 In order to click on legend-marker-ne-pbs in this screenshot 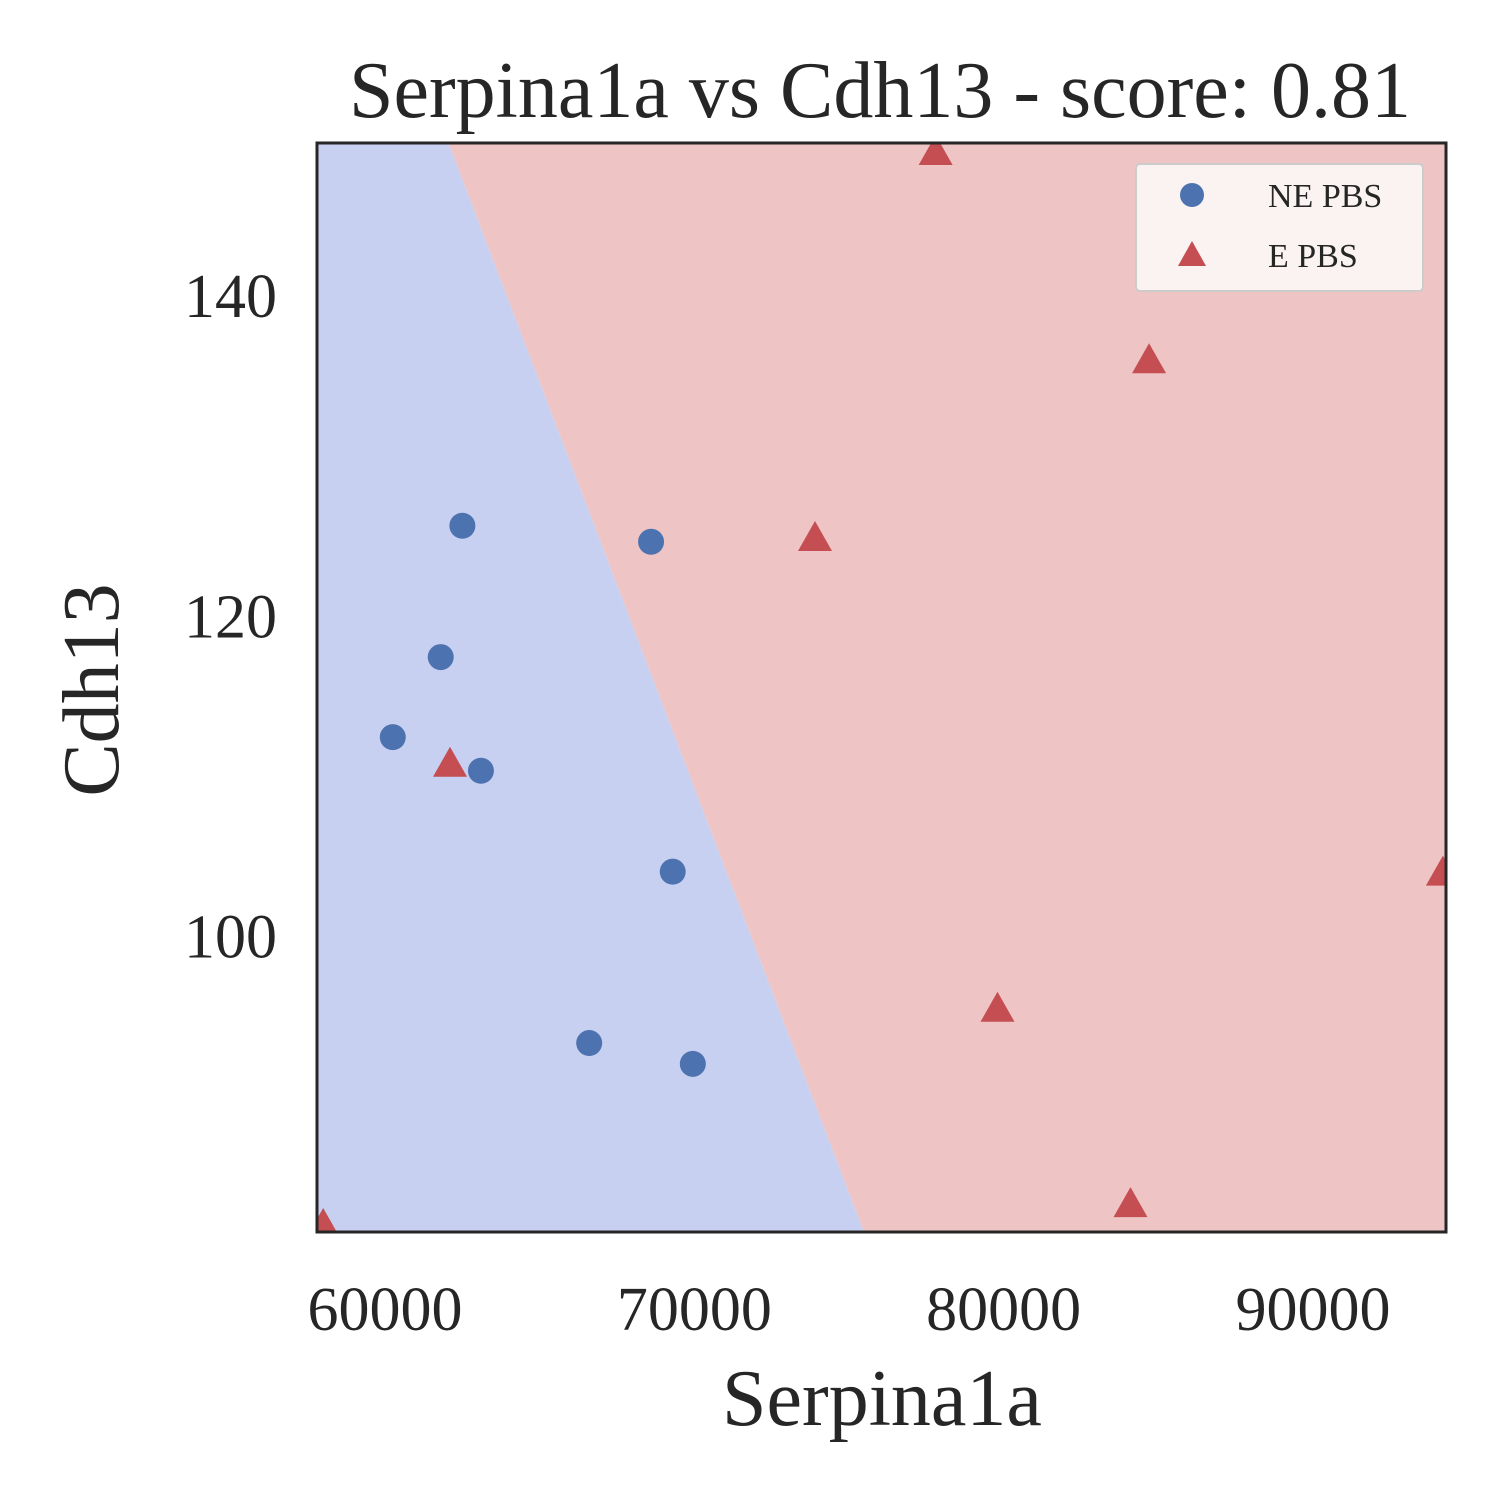, I will do `click(1192, 195)`.